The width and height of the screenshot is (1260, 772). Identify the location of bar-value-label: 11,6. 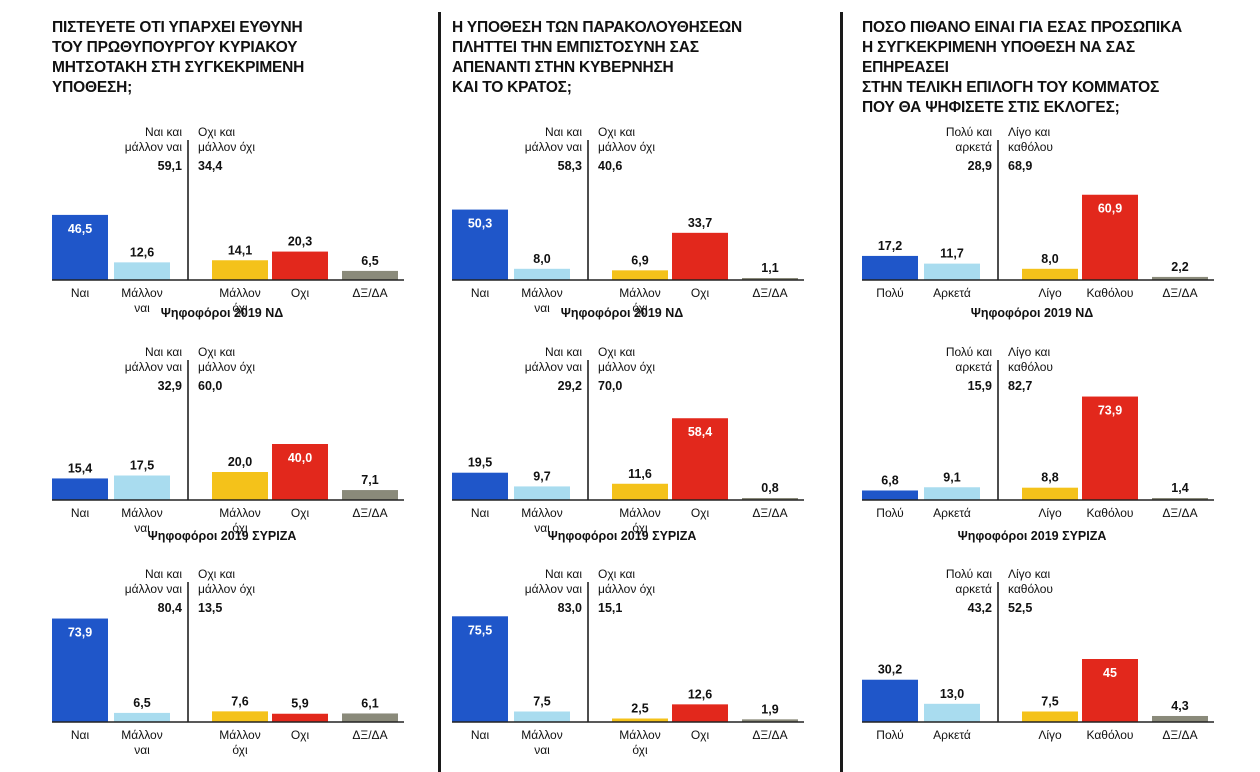
(640, 474).